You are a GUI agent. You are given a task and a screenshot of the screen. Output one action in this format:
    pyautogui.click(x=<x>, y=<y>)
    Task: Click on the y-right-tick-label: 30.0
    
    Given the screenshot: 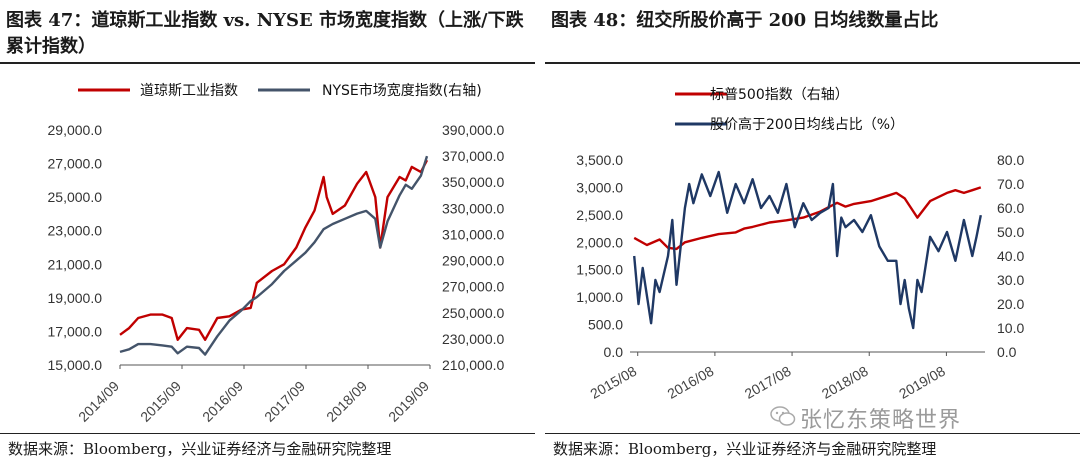 What is the action you would take?
    pyautogui.click(x=1010, y=280)
    